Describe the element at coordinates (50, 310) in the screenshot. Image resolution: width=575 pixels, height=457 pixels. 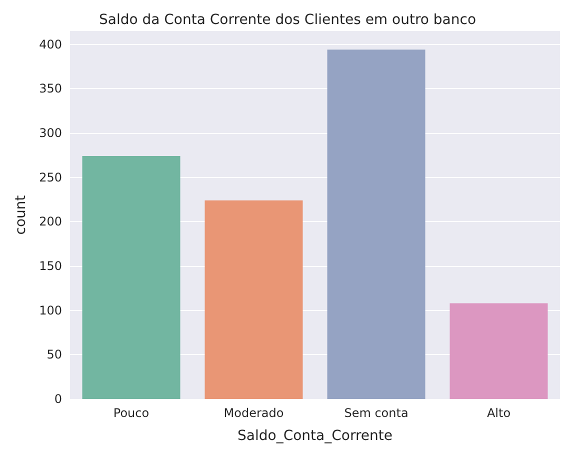
I see `y-tick-label: 100` at that location.